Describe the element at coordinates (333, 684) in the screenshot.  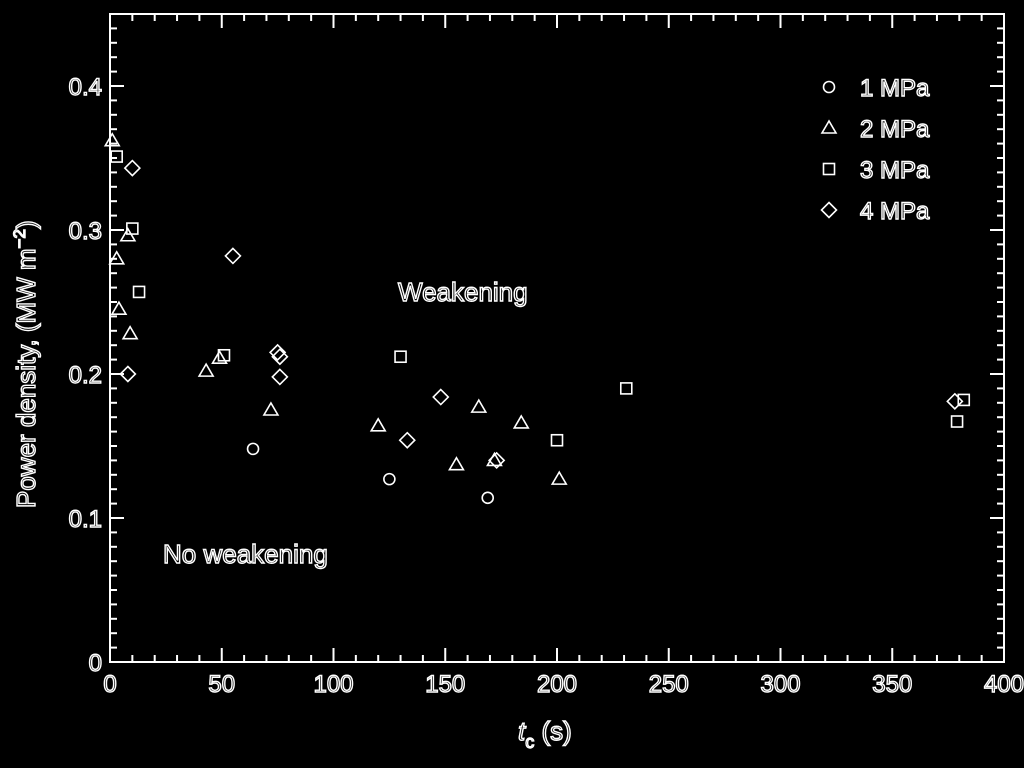
I see `x-tick-label: 100` at that location.